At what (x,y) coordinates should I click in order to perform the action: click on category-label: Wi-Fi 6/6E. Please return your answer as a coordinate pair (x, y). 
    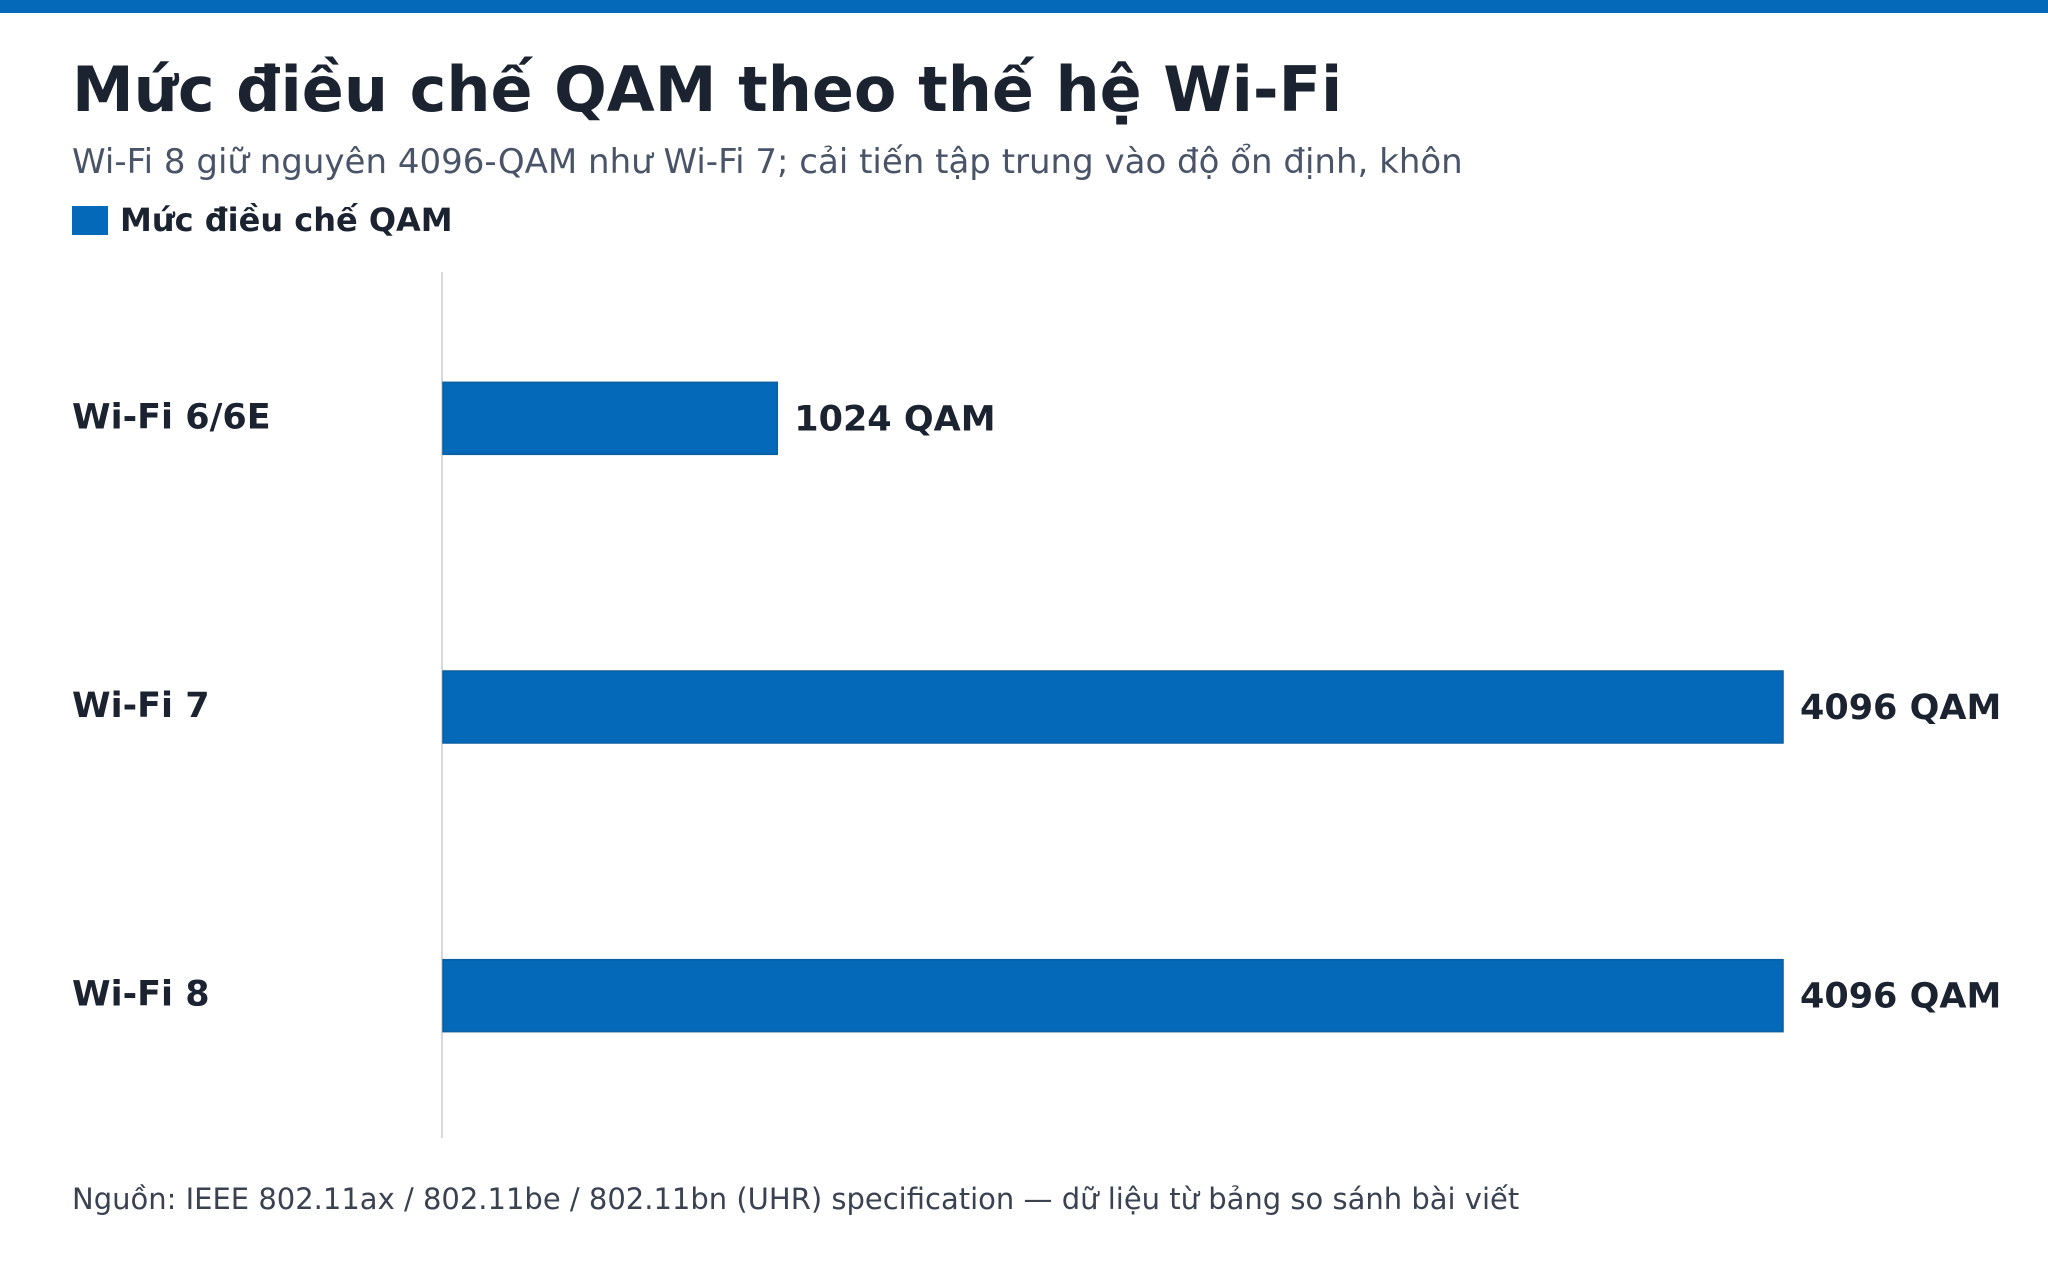
    Looking at the image, I should click on (171, 417).